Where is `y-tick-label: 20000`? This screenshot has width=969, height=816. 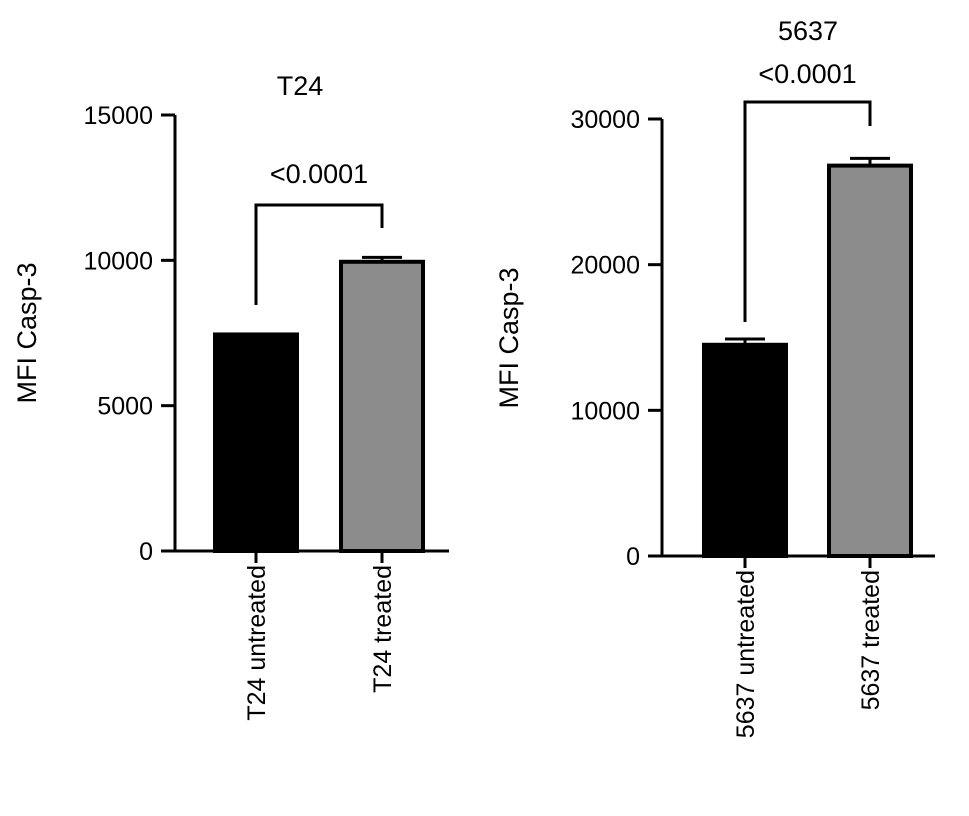
y-tick-label: 20000 is located at coordinates (605, 266).